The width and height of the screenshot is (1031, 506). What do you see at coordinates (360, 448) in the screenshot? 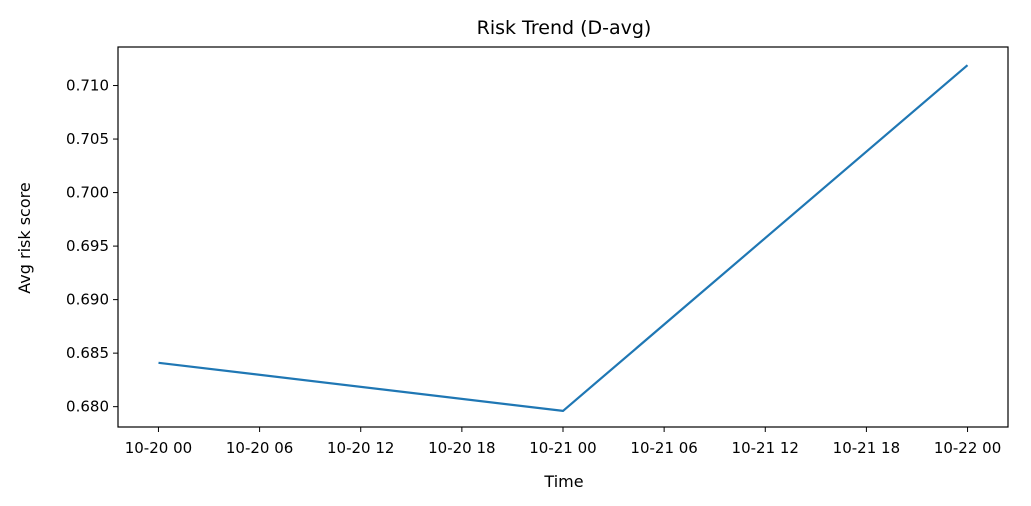
I see `x-tick-label: 10-20 12` at bounding box center [360, 448].